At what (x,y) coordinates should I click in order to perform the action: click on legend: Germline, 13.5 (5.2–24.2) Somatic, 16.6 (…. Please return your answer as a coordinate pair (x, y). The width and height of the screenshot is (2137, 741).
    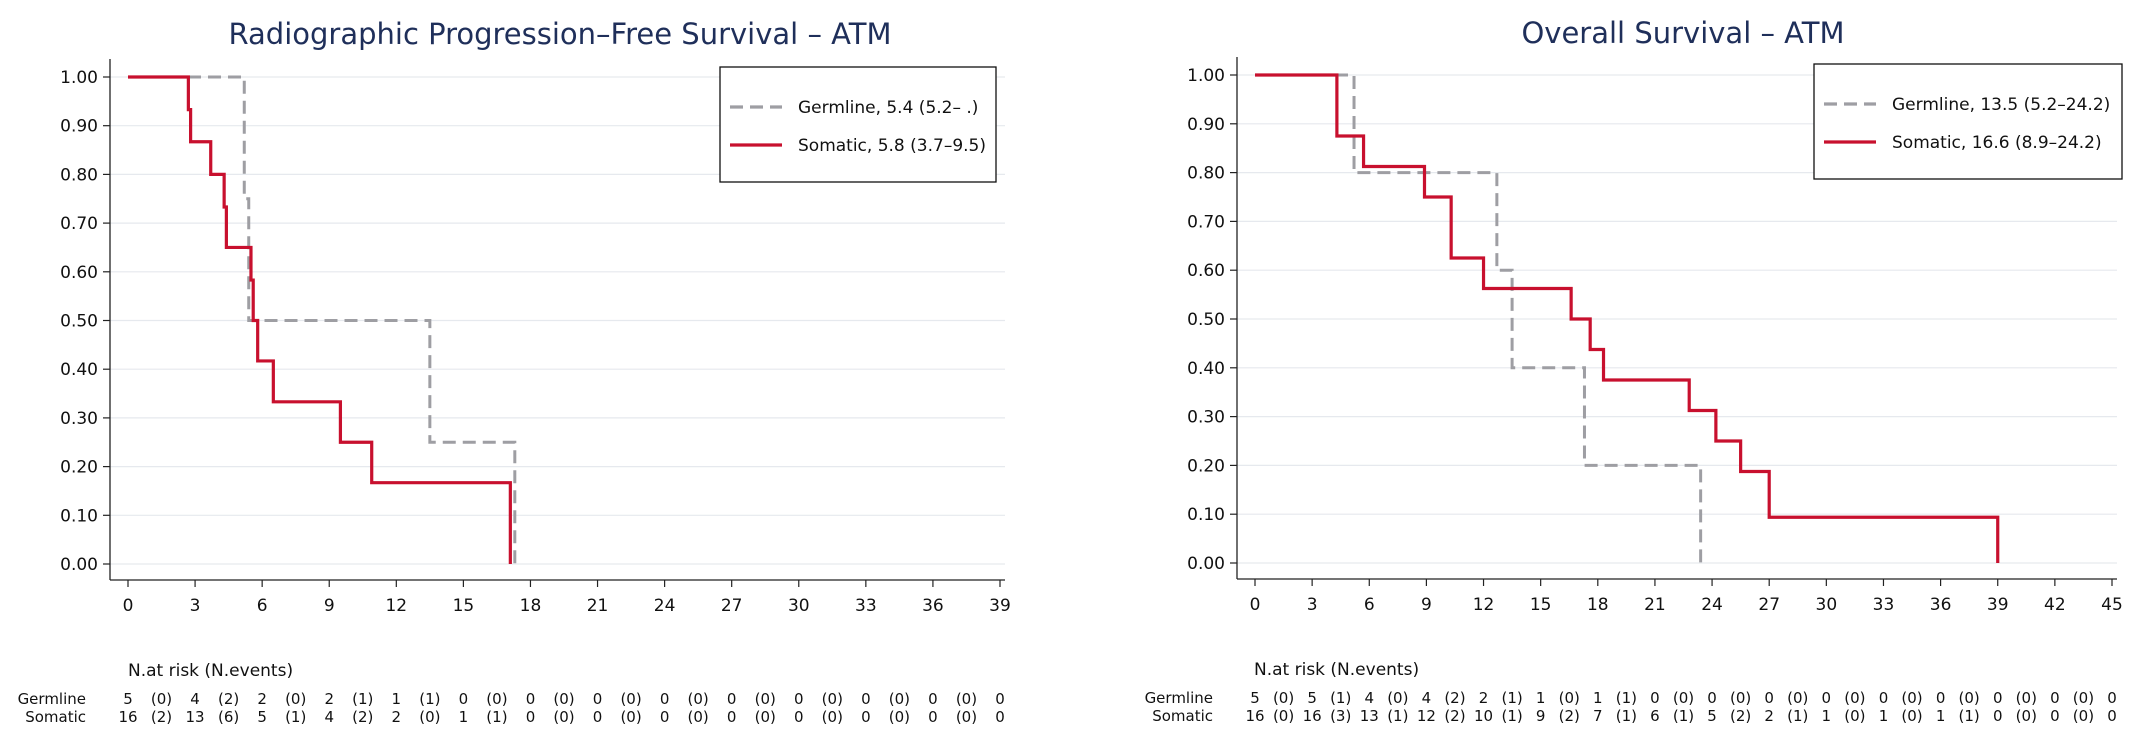
    Looking at the image, I should click on (1968, 121).